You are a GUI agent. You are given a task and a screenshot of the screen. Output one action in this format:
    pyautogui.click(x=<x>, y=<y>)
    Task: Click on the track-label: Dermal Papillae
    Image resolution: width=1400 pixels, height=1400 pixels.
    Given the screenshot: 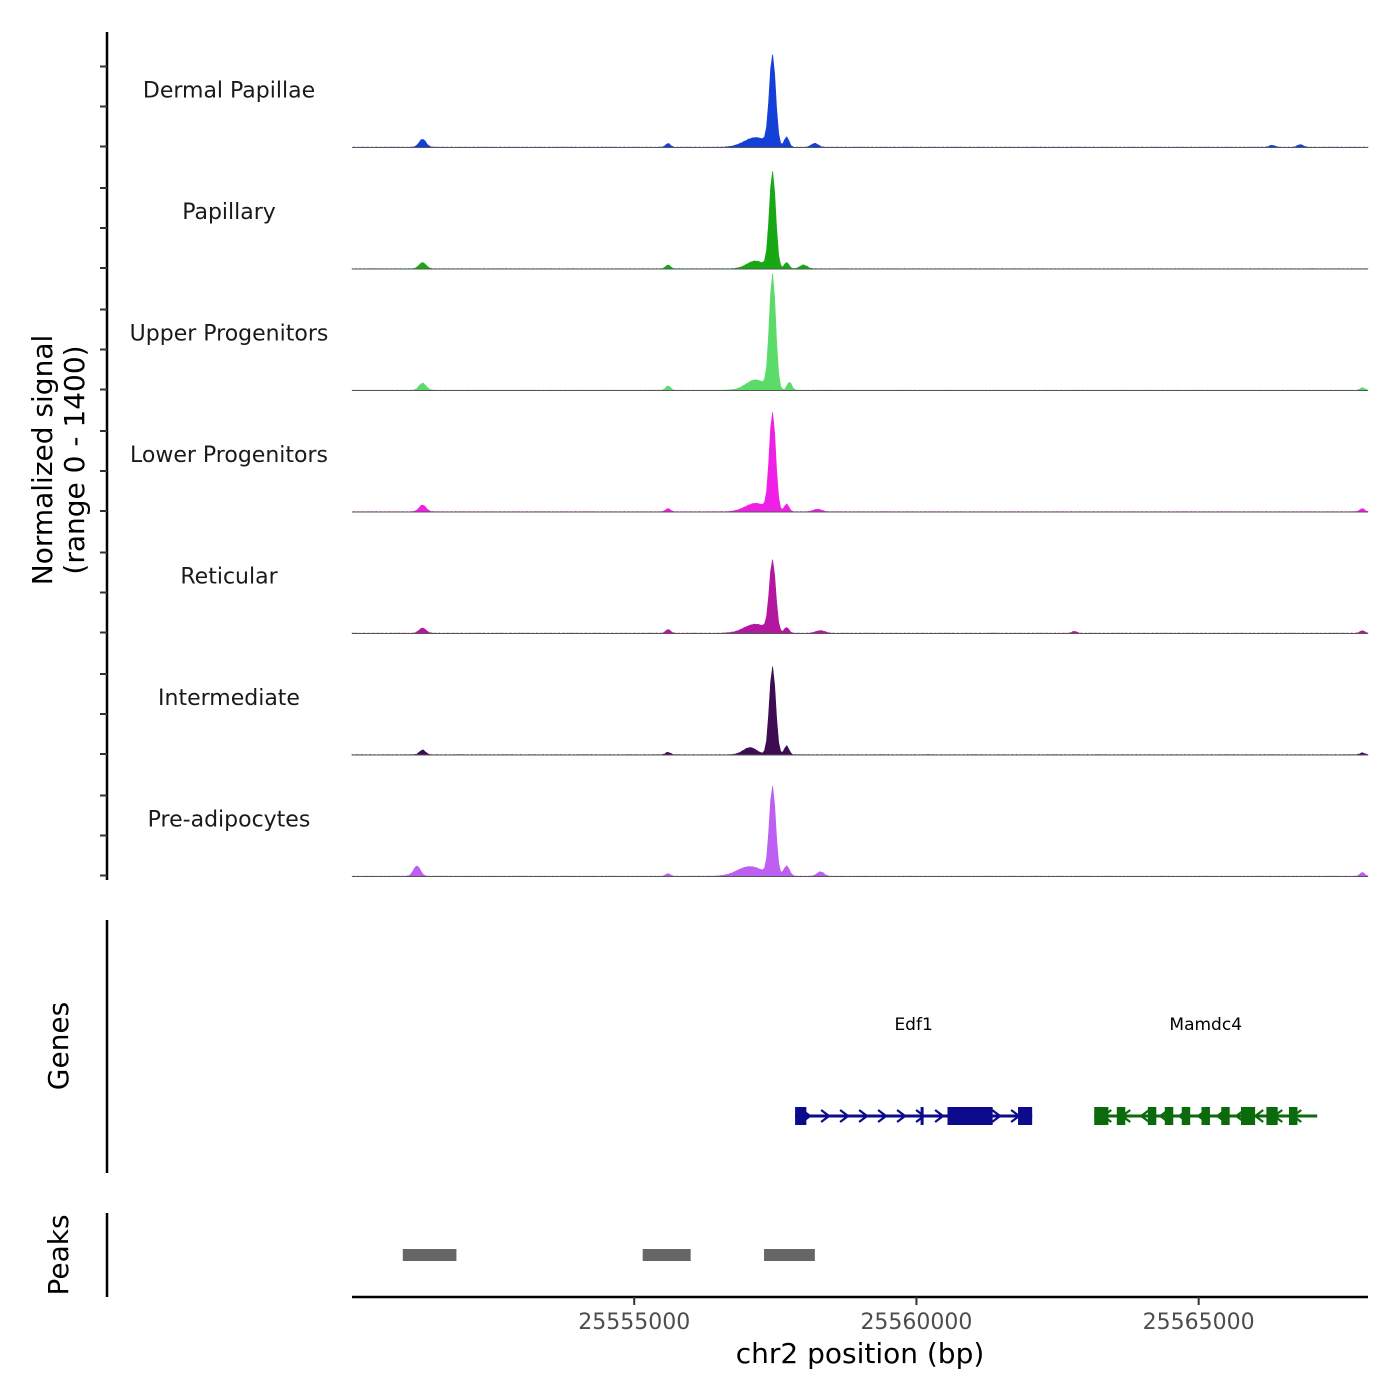 What is the action you would take?
    pyautogui.click(x=229, y=91)
    